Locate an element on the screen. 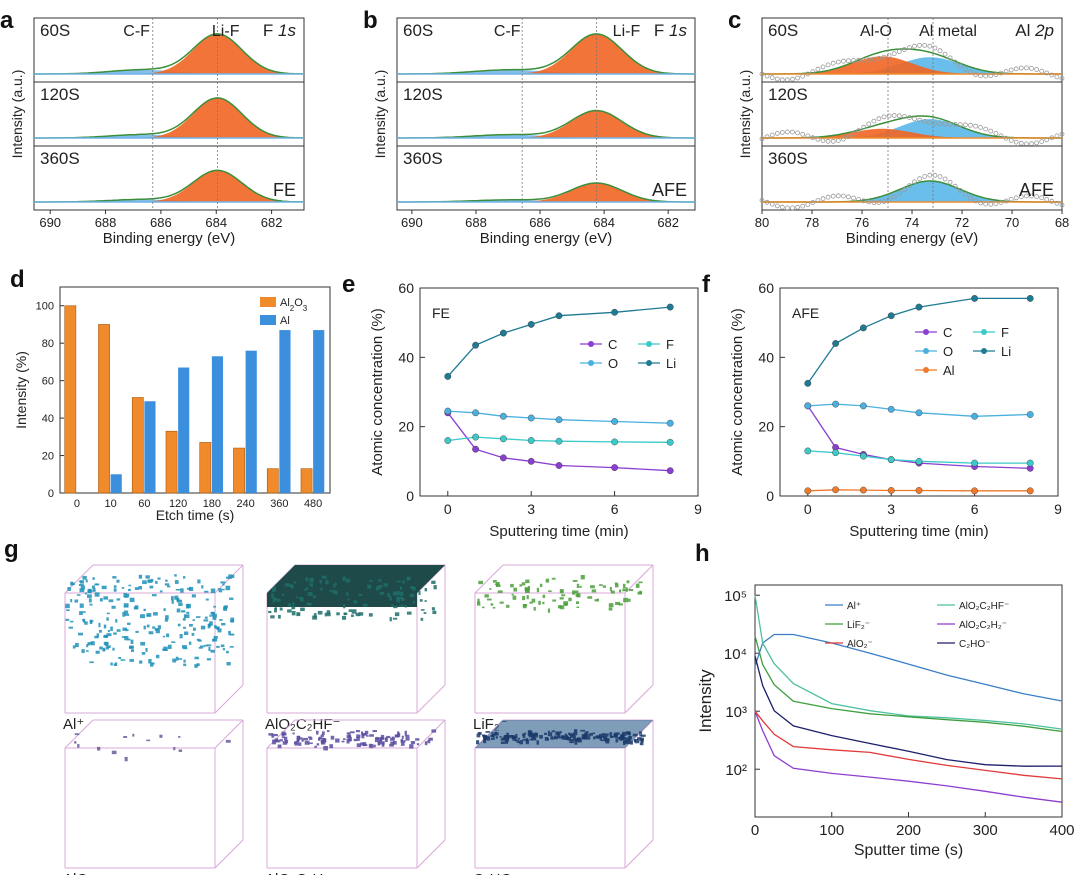  legend-marker-O is located at coordinates (591, 363).